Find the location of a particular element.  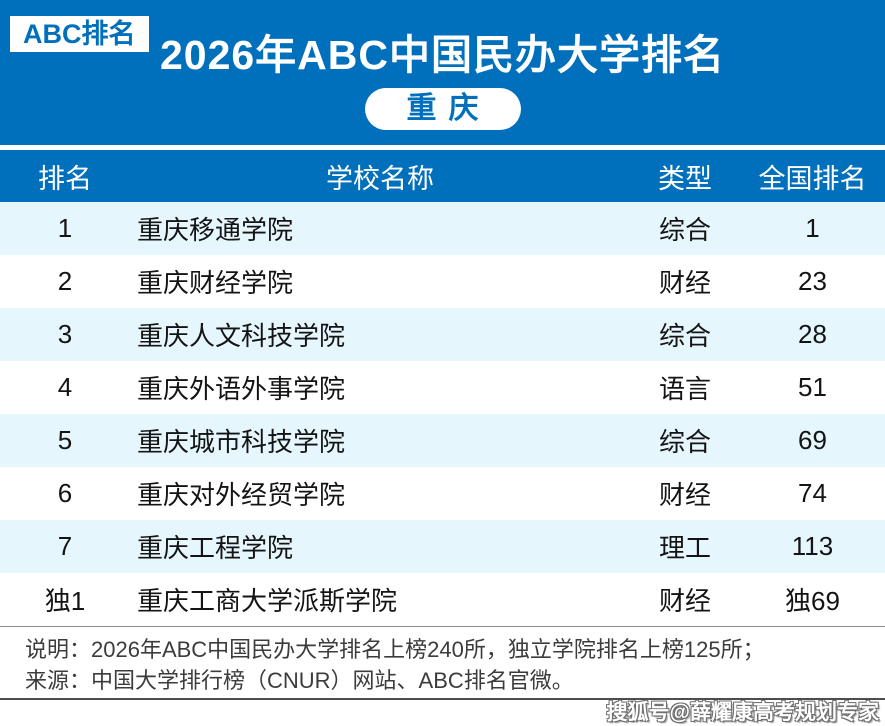

national-rank-cell: 51 is located at coordinates (812, 387).